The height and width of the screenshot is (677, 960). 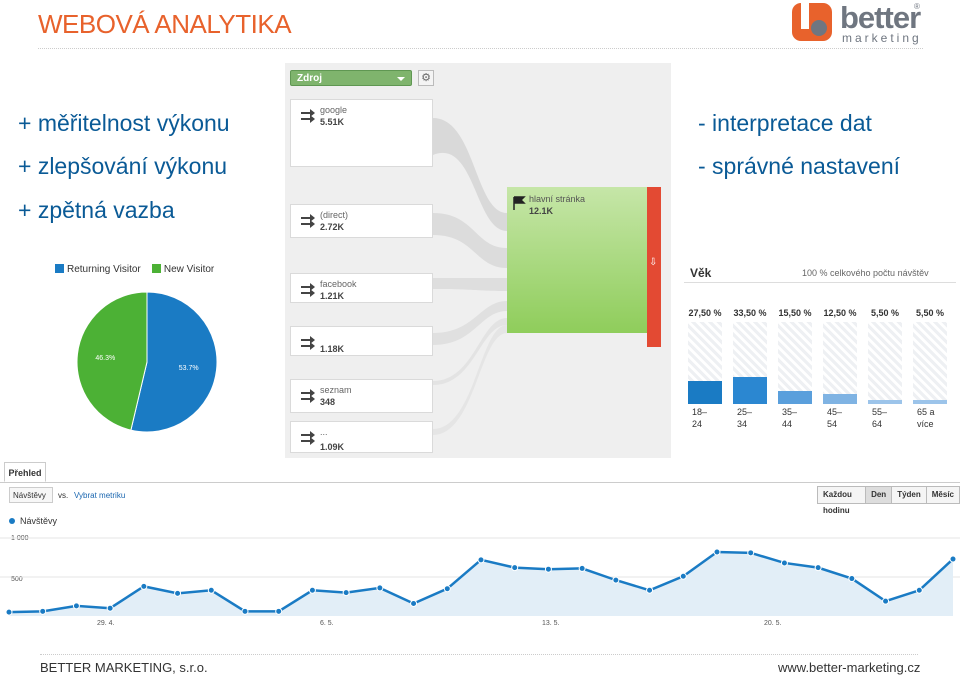 I want to click on choose-metric-link: Vybrat metriku, so click(x=100, y=495).